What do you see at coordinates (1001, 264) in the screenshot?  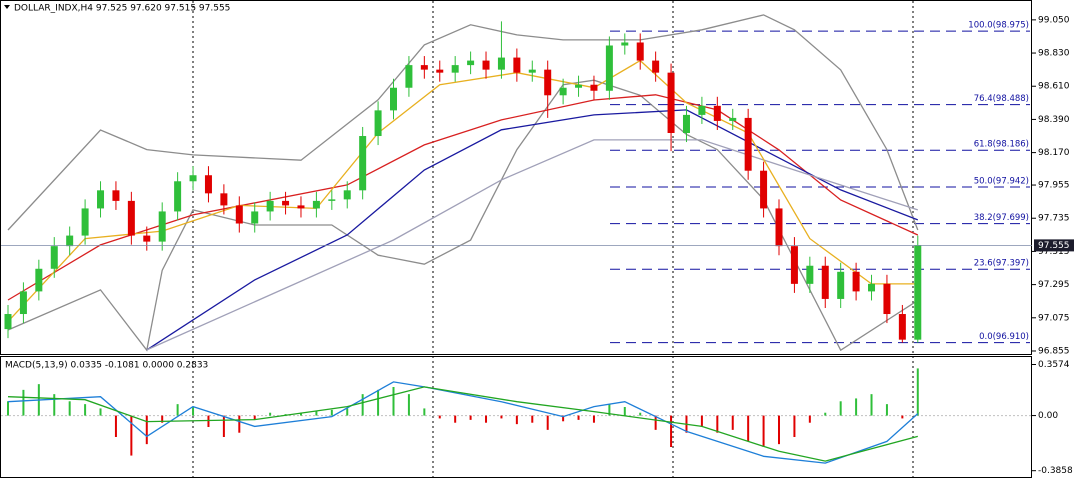 I see `fib-label: 23.6(97.397)` at bounding box center [1001, 264].